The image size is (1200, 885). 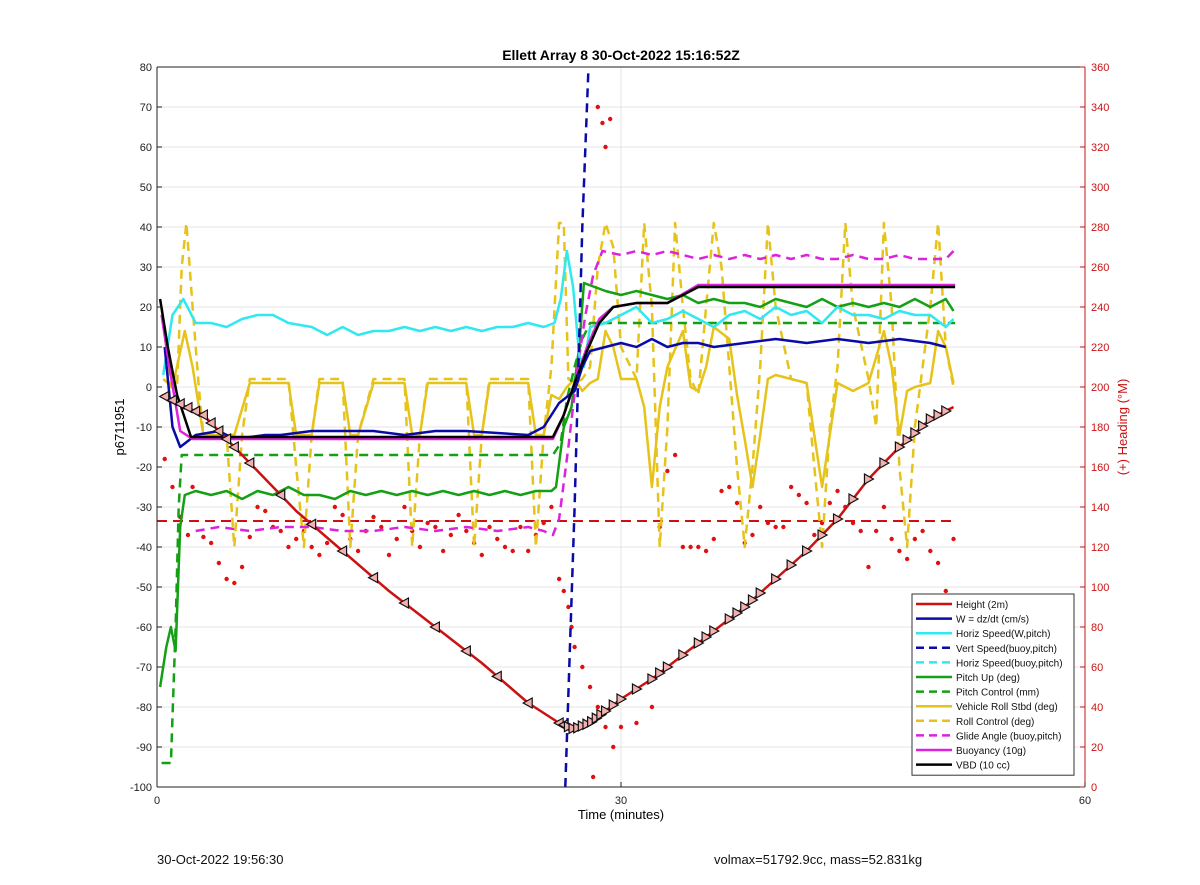 I want to click on legend-label: Horiz Speed(W,pitch), so click(x=1003, y=634).